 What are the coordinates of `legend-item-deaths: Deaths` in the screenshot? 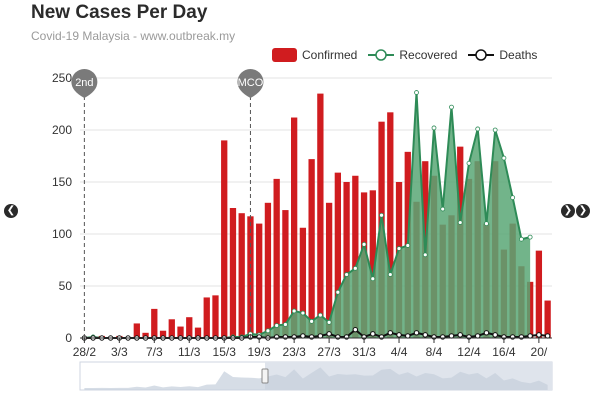 It's located at (502, 55).